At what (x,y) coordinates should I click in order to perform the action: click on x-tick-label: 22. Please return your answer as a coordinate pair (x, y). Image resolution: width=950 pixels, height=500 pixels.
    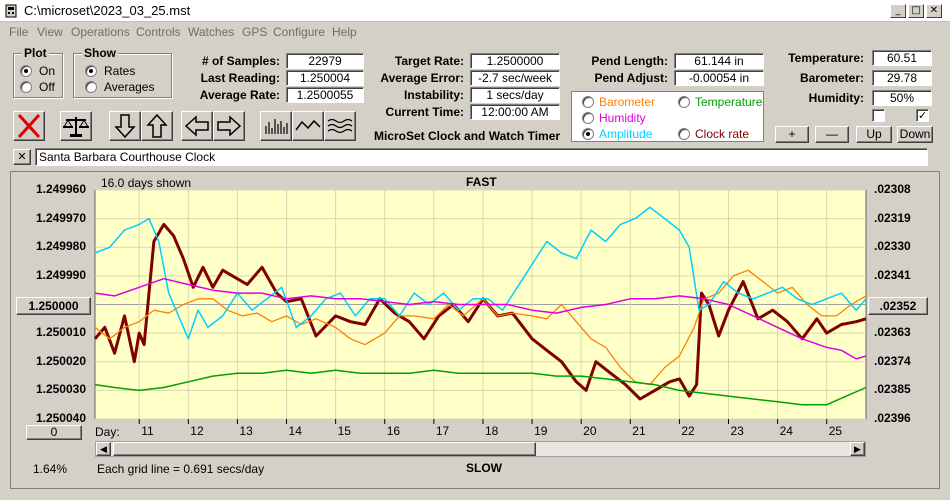
    Looking at the image, I should click on (688, 431).